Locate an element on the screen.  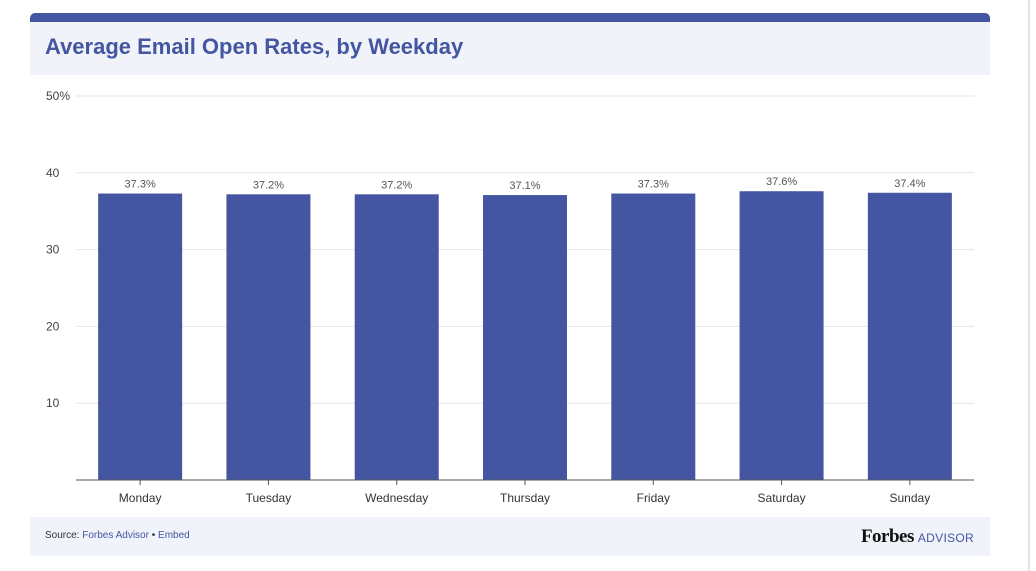
value-labels: 37.3% 37.2% 37.2% 37.1% 37.3% 37.6% 37.4% is located at coordinates (525, 184).